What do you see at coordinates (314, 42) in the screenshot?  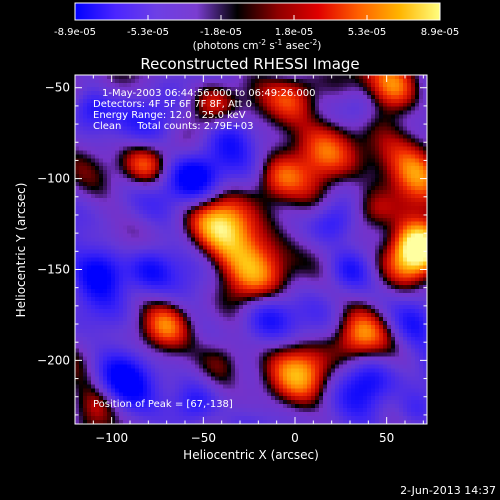 I see `unit-exp-3: -2` at bounding box center [314, 42].